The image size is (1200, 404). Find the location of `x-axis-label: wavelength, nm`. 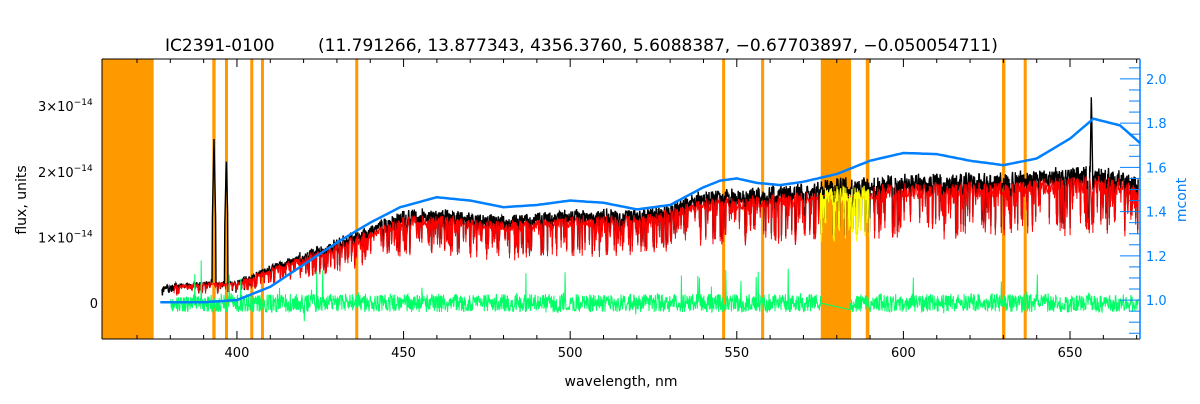

x-axis-label: wavelength, nm is located at coordinates (621, 382).